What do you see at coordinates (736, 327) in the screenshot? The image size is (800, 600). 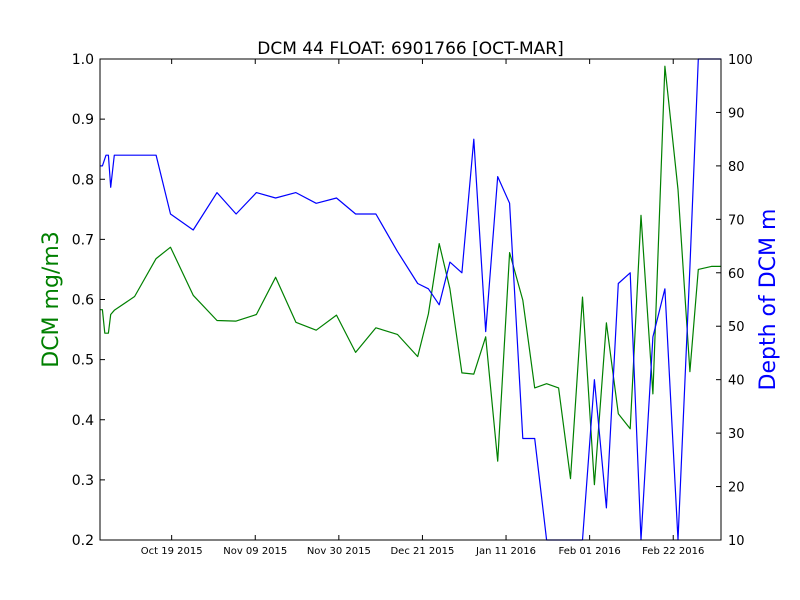 I see `y-right-tick-label: 50` at bounding box center [736, 327].